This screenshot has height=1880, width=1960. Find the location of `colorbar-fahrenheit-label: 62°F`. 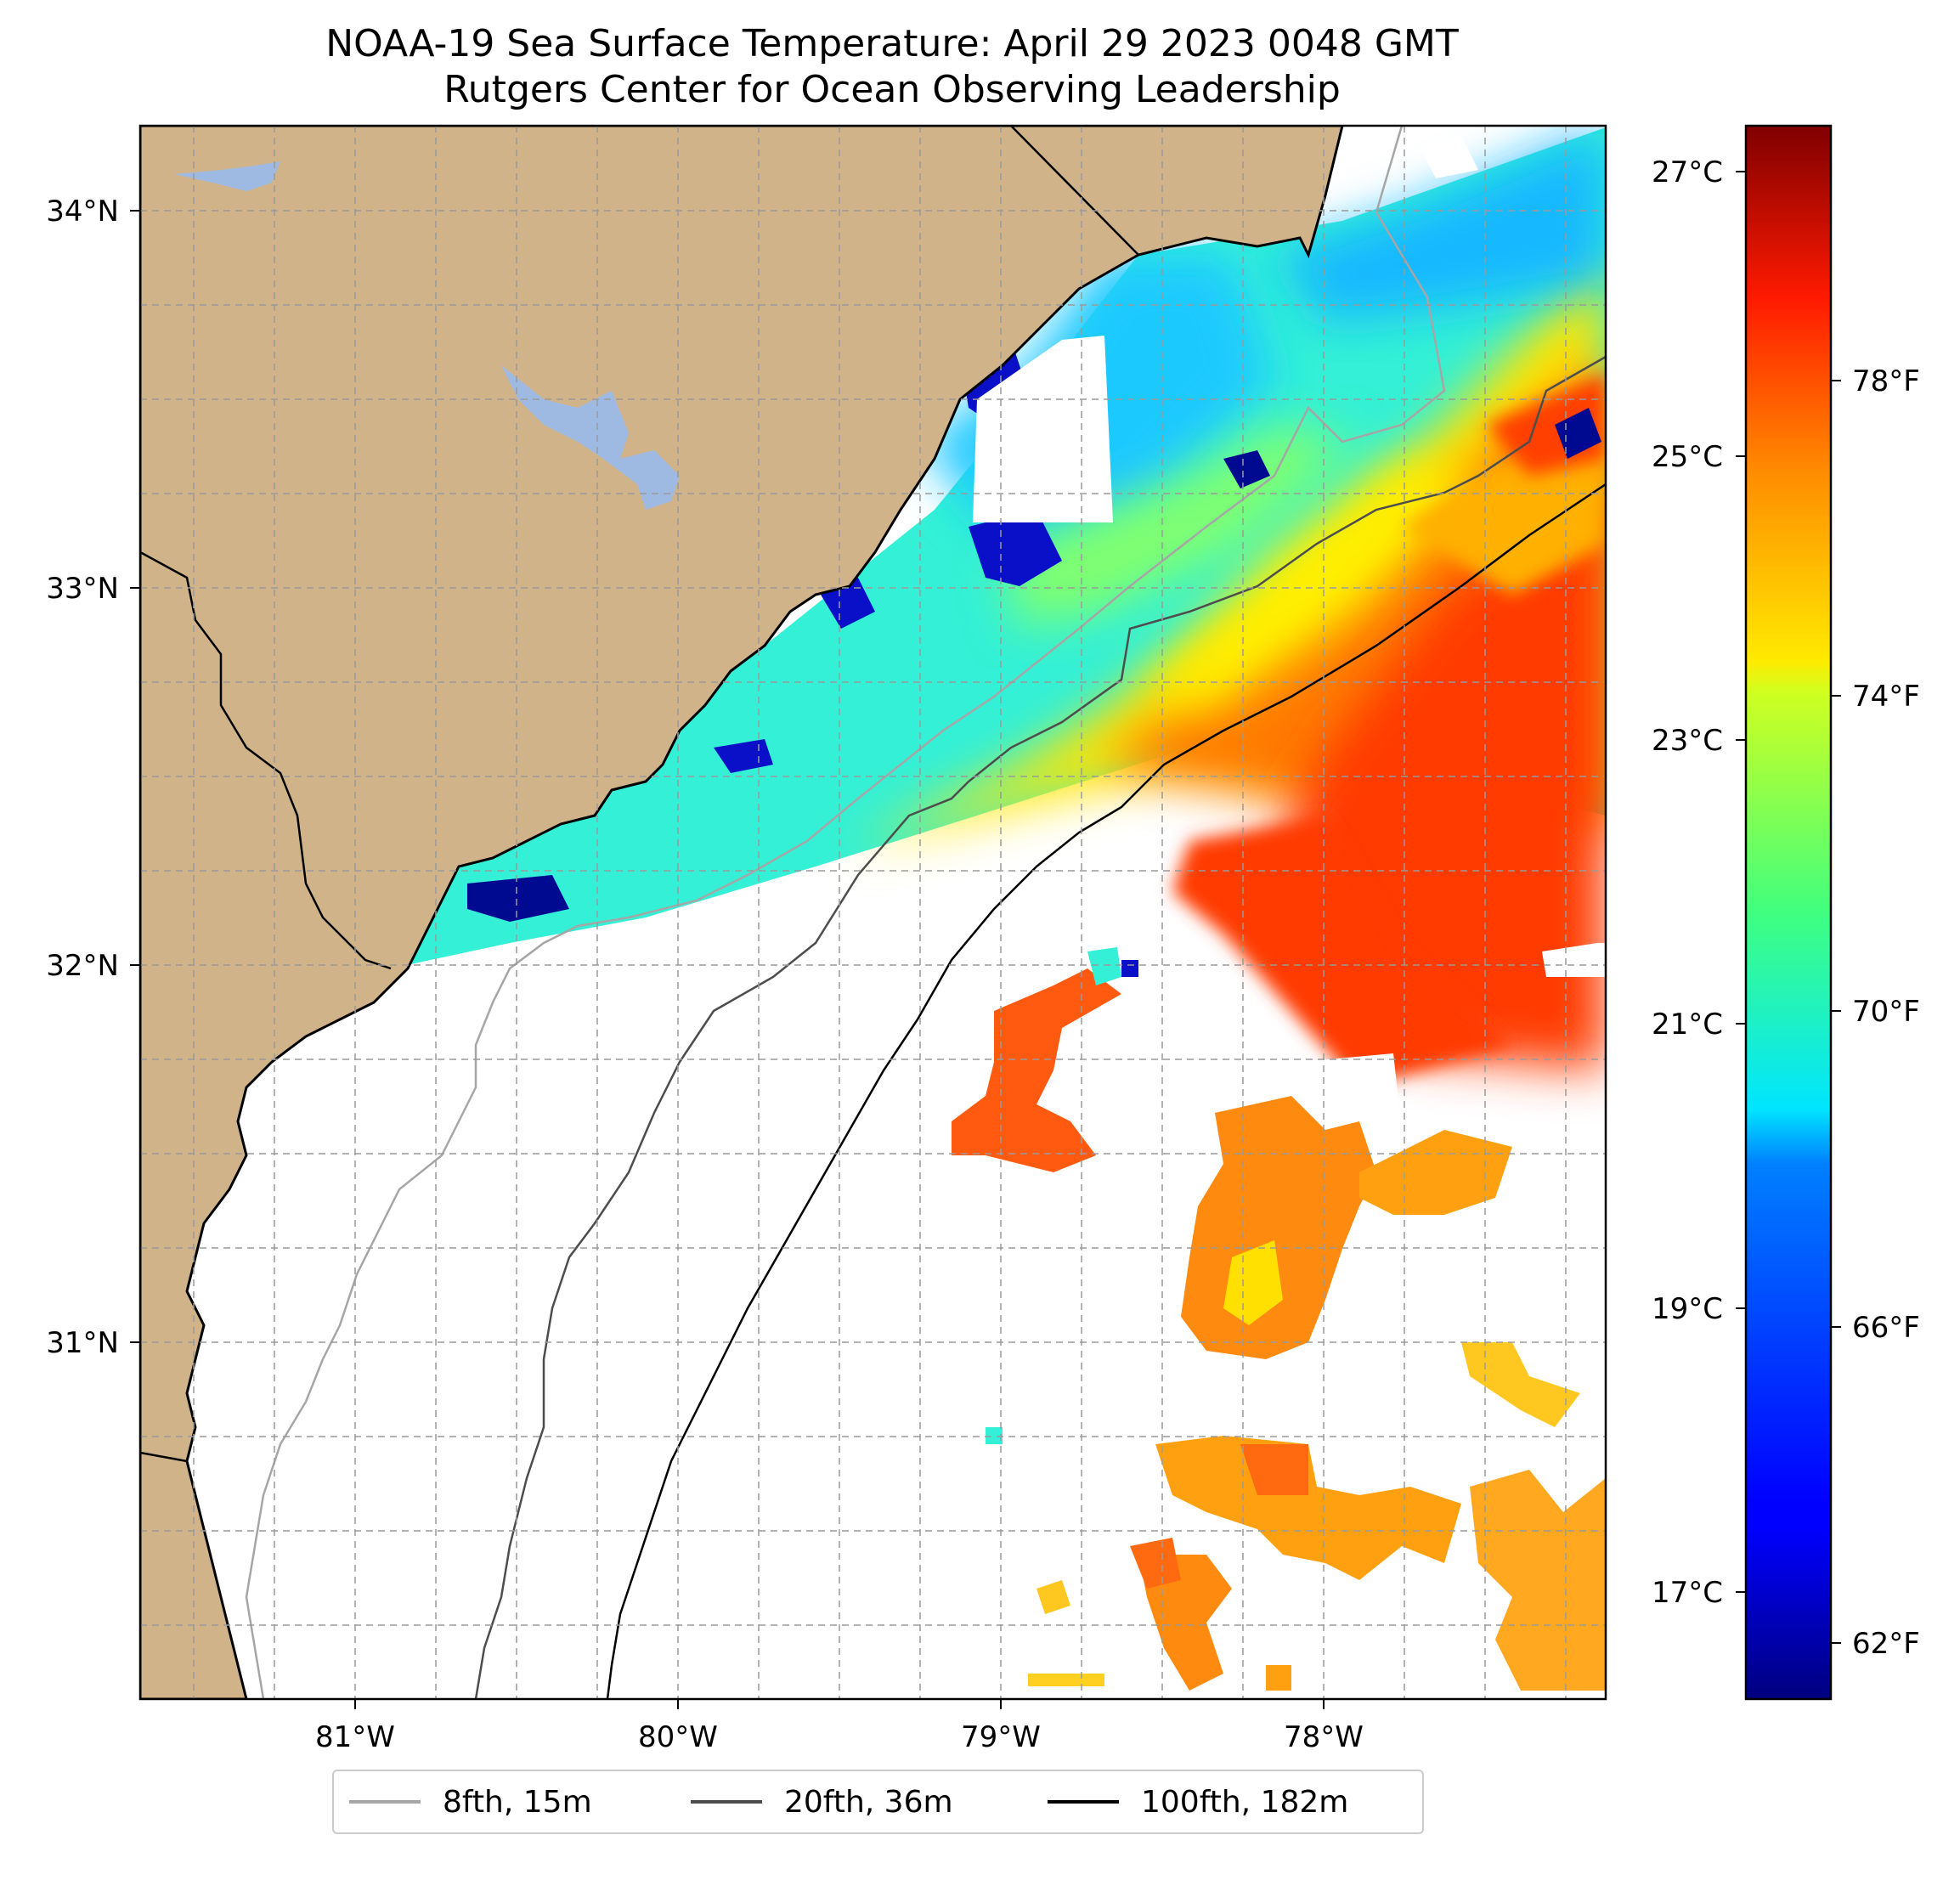

colorbar-fahrenheit-label: 62°F is located at coordinates (1886, 1644).